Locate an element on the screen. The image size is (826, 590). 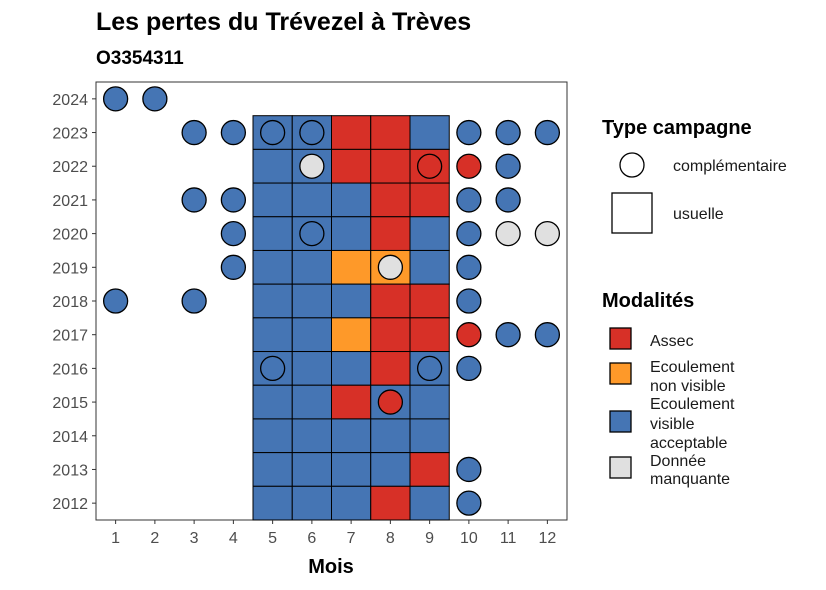
x-tick-label: 3 is located at coordinates (194, 538).